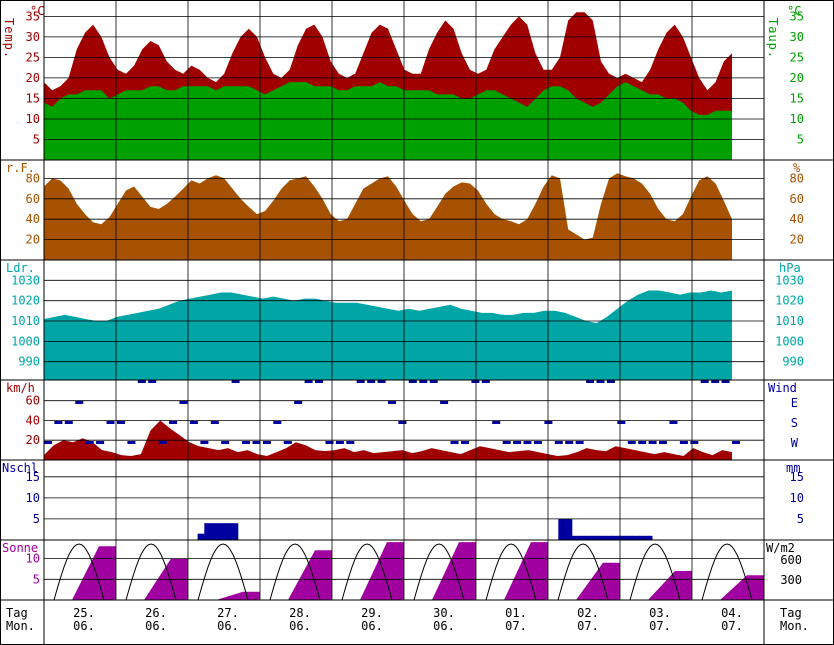 The image size is (834, 645). What do you see at coordinates (789, 321) in the screenshot?
I see `y-tick-label-right: 1010` at bounding box center [789, 321].